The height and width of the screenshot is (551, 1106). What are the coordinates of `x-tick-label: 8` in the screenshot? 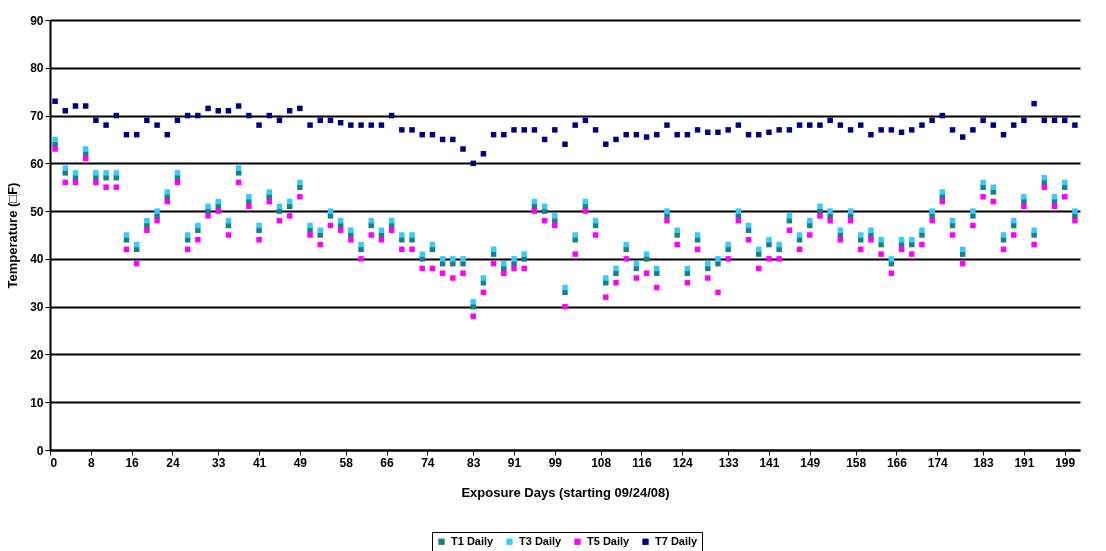 It's located at (91, 462).